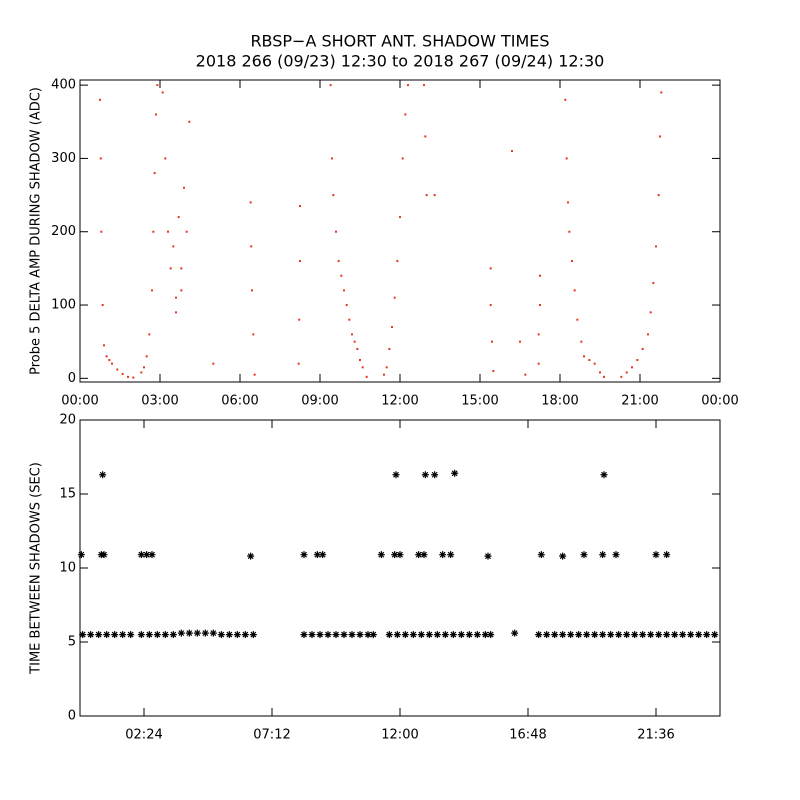  What do you see at coordinates (655, 735) in the screenshot?
I see `x-tick-label: 21:36` at bounding box center [655, 735].